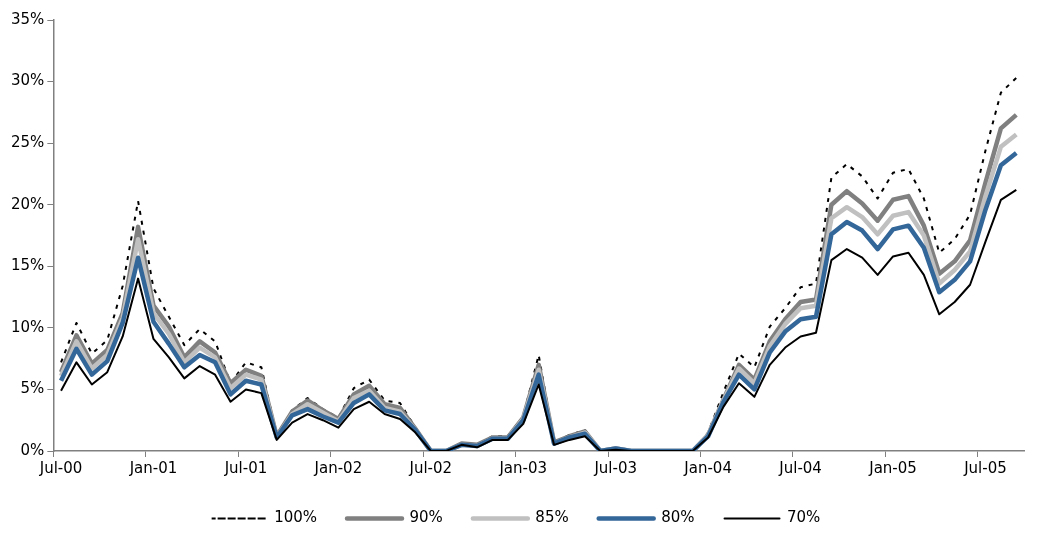 This screenshot has width=1040, height=544. I want to click on x-tick-label: Jan-05, so click(892, 467).